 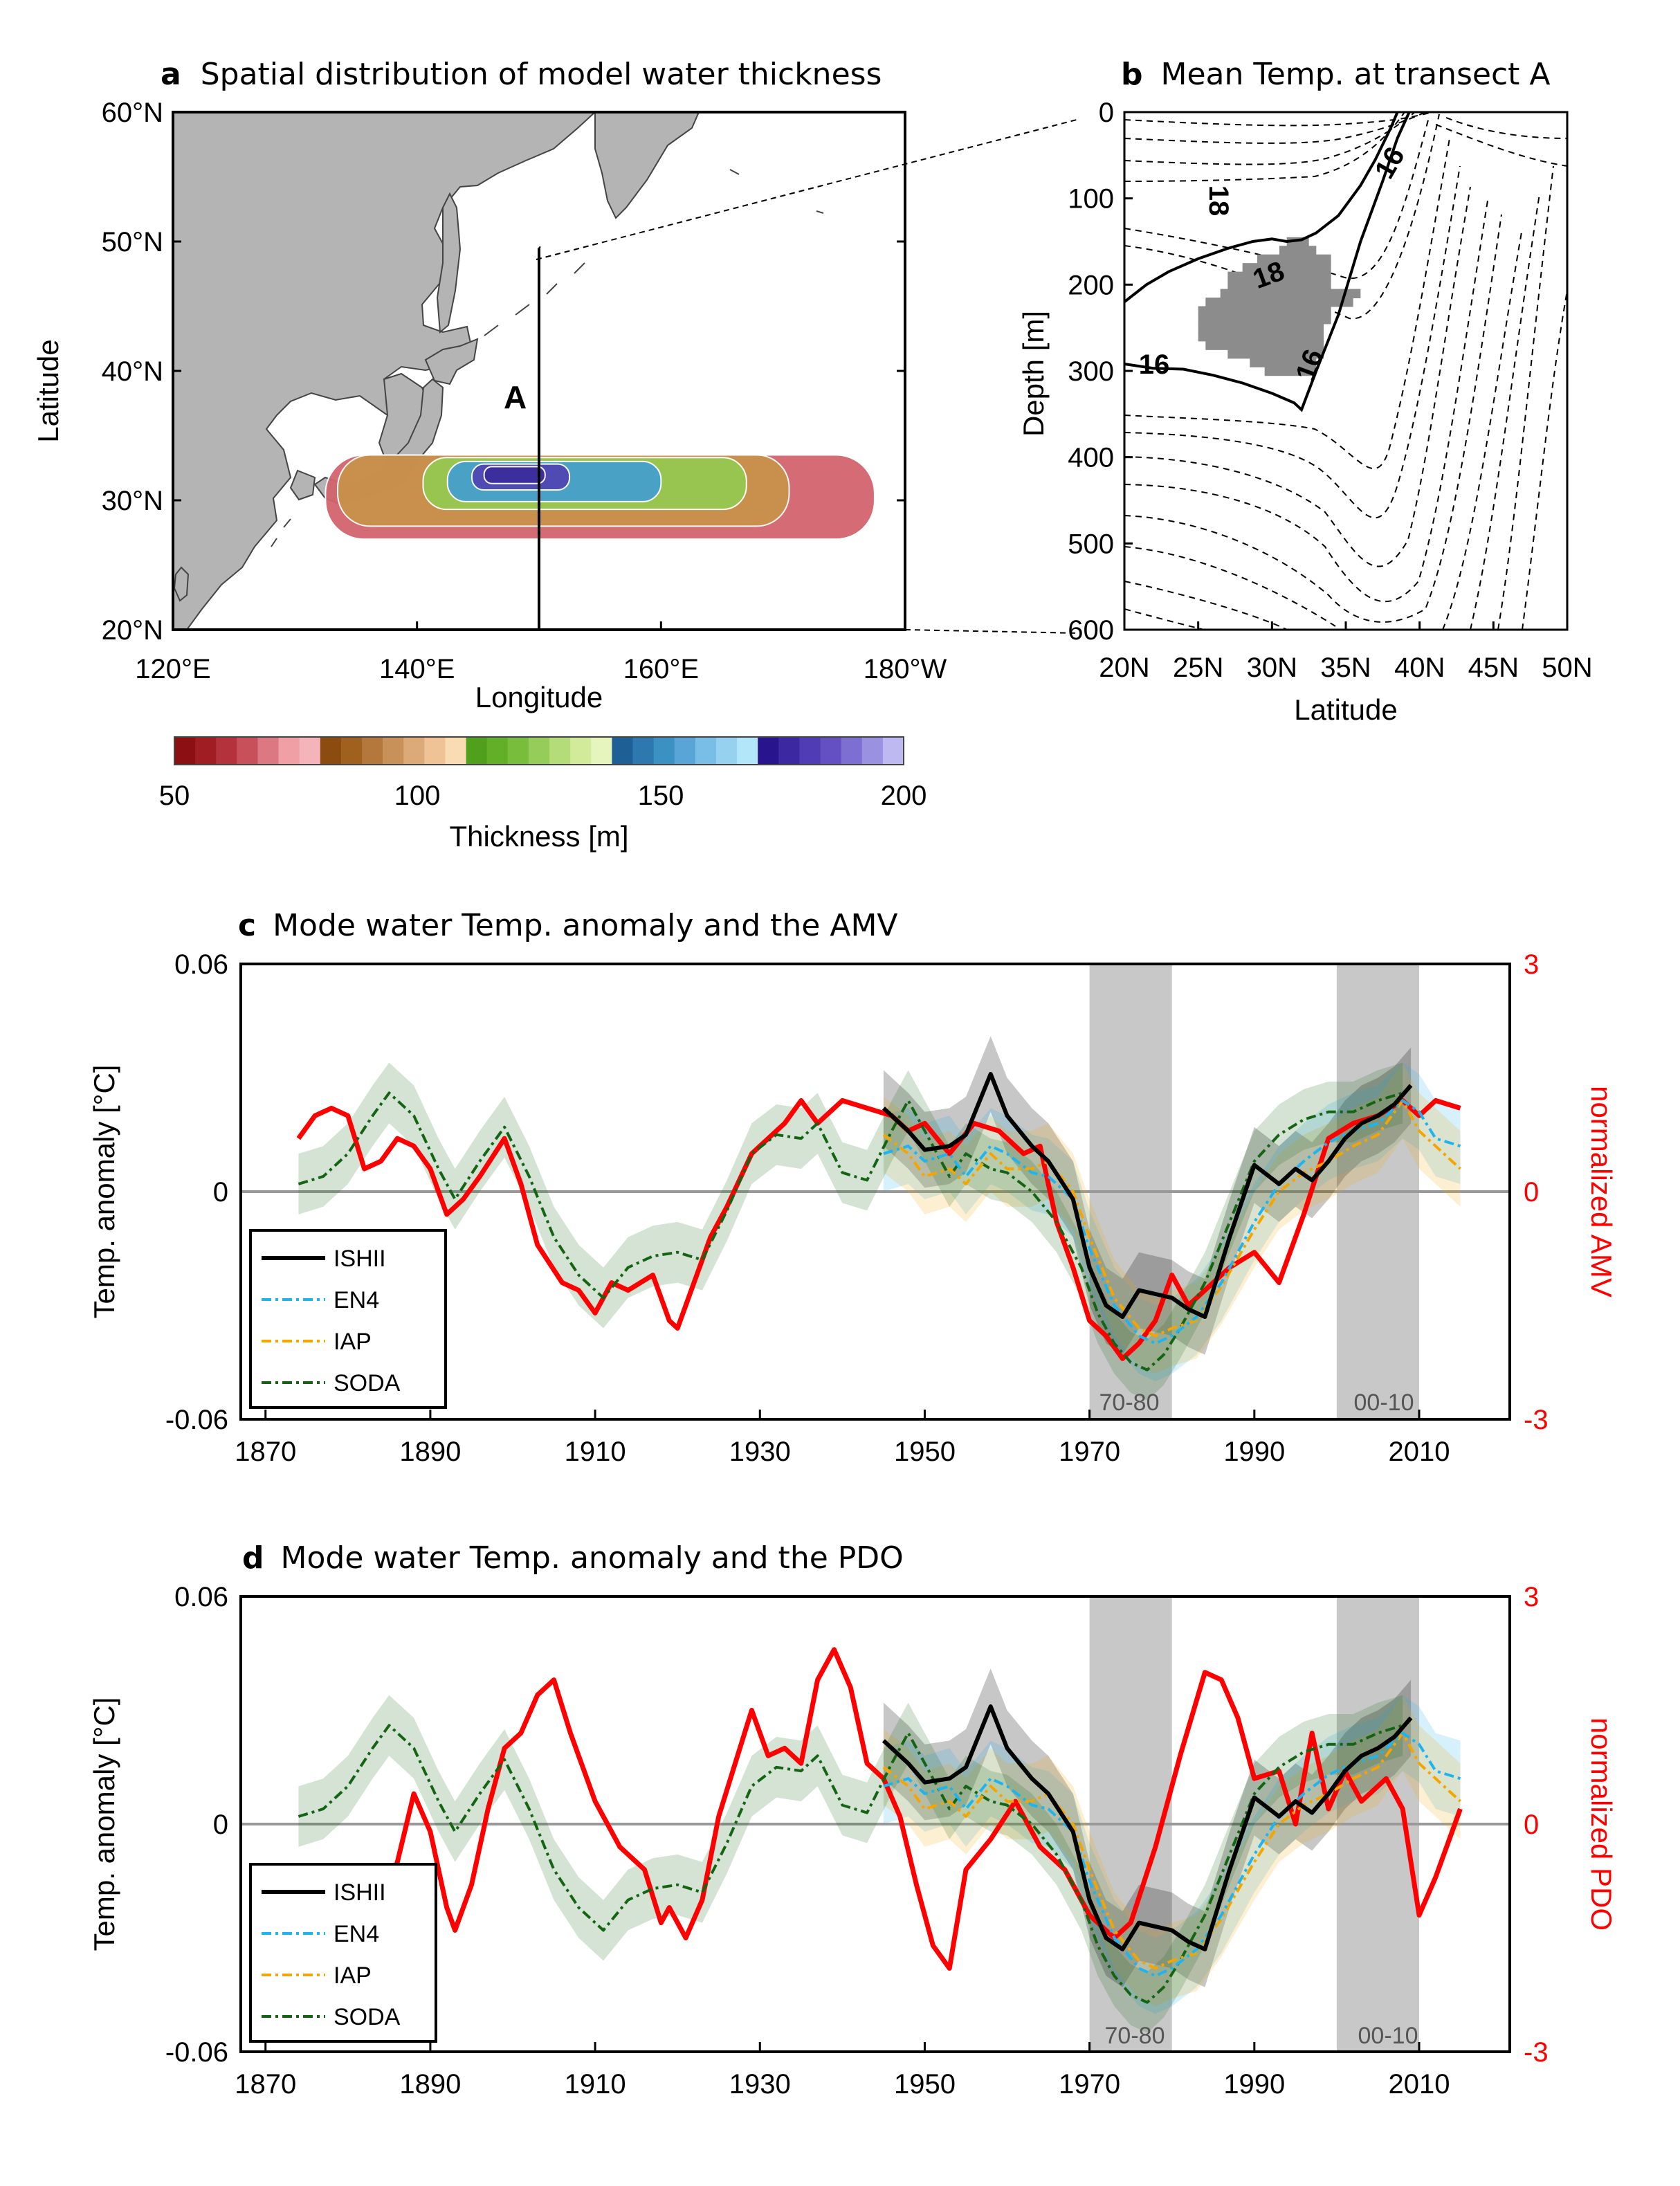 I want to click on legend-label-iap-d: IAP, so click(x=353, y=1975).